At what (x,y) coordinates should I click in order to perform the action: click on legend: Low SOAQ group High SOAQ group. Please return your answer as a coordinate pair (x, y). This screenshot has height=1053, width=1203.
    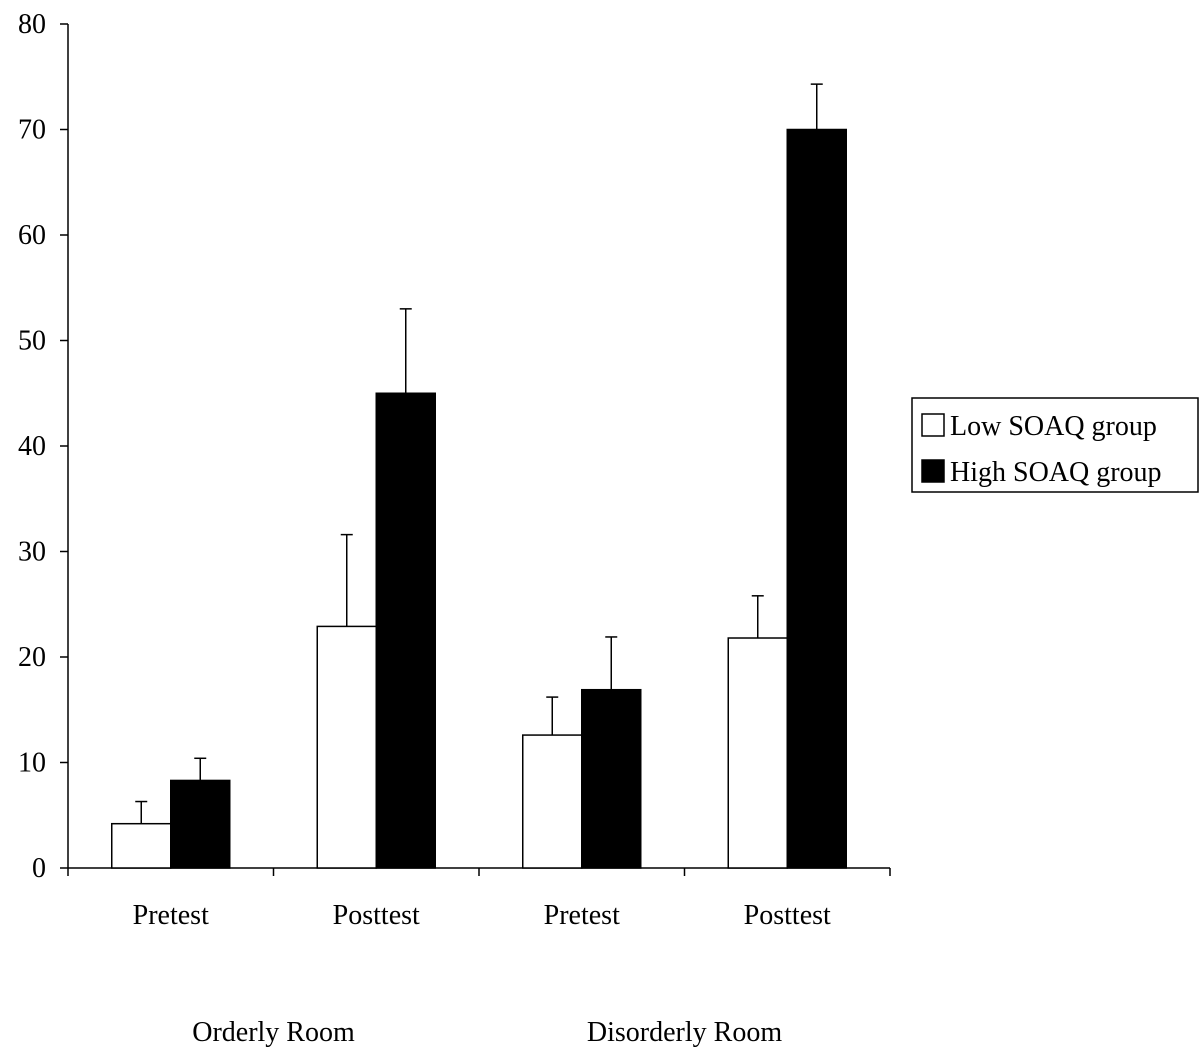
    Looking at the image, I should click on (1055, 445).